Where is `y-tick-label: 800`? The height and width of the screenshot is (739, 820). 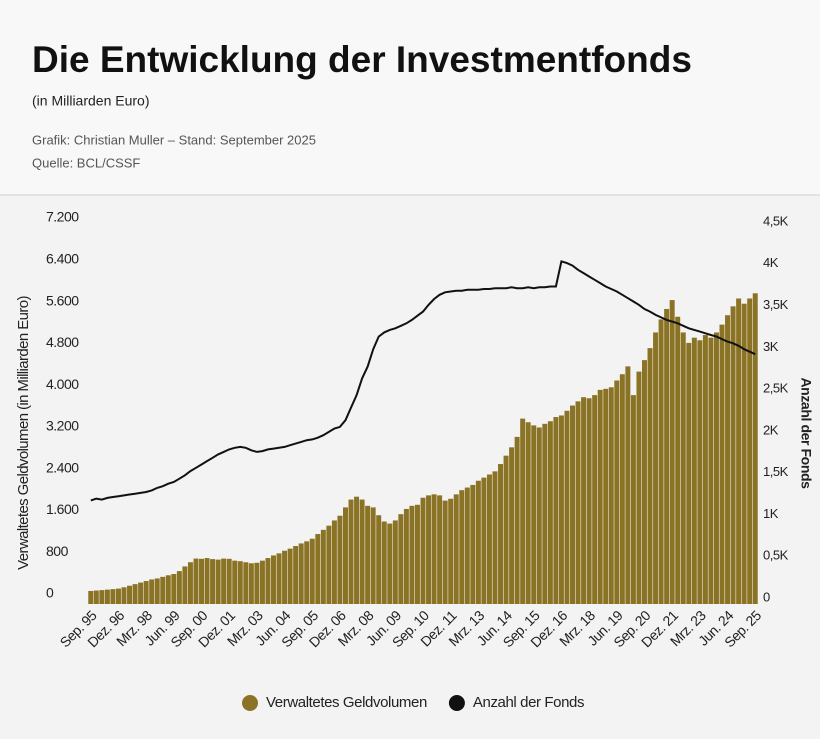
y-tick-label: 800 is located at coordinates (57, 551).